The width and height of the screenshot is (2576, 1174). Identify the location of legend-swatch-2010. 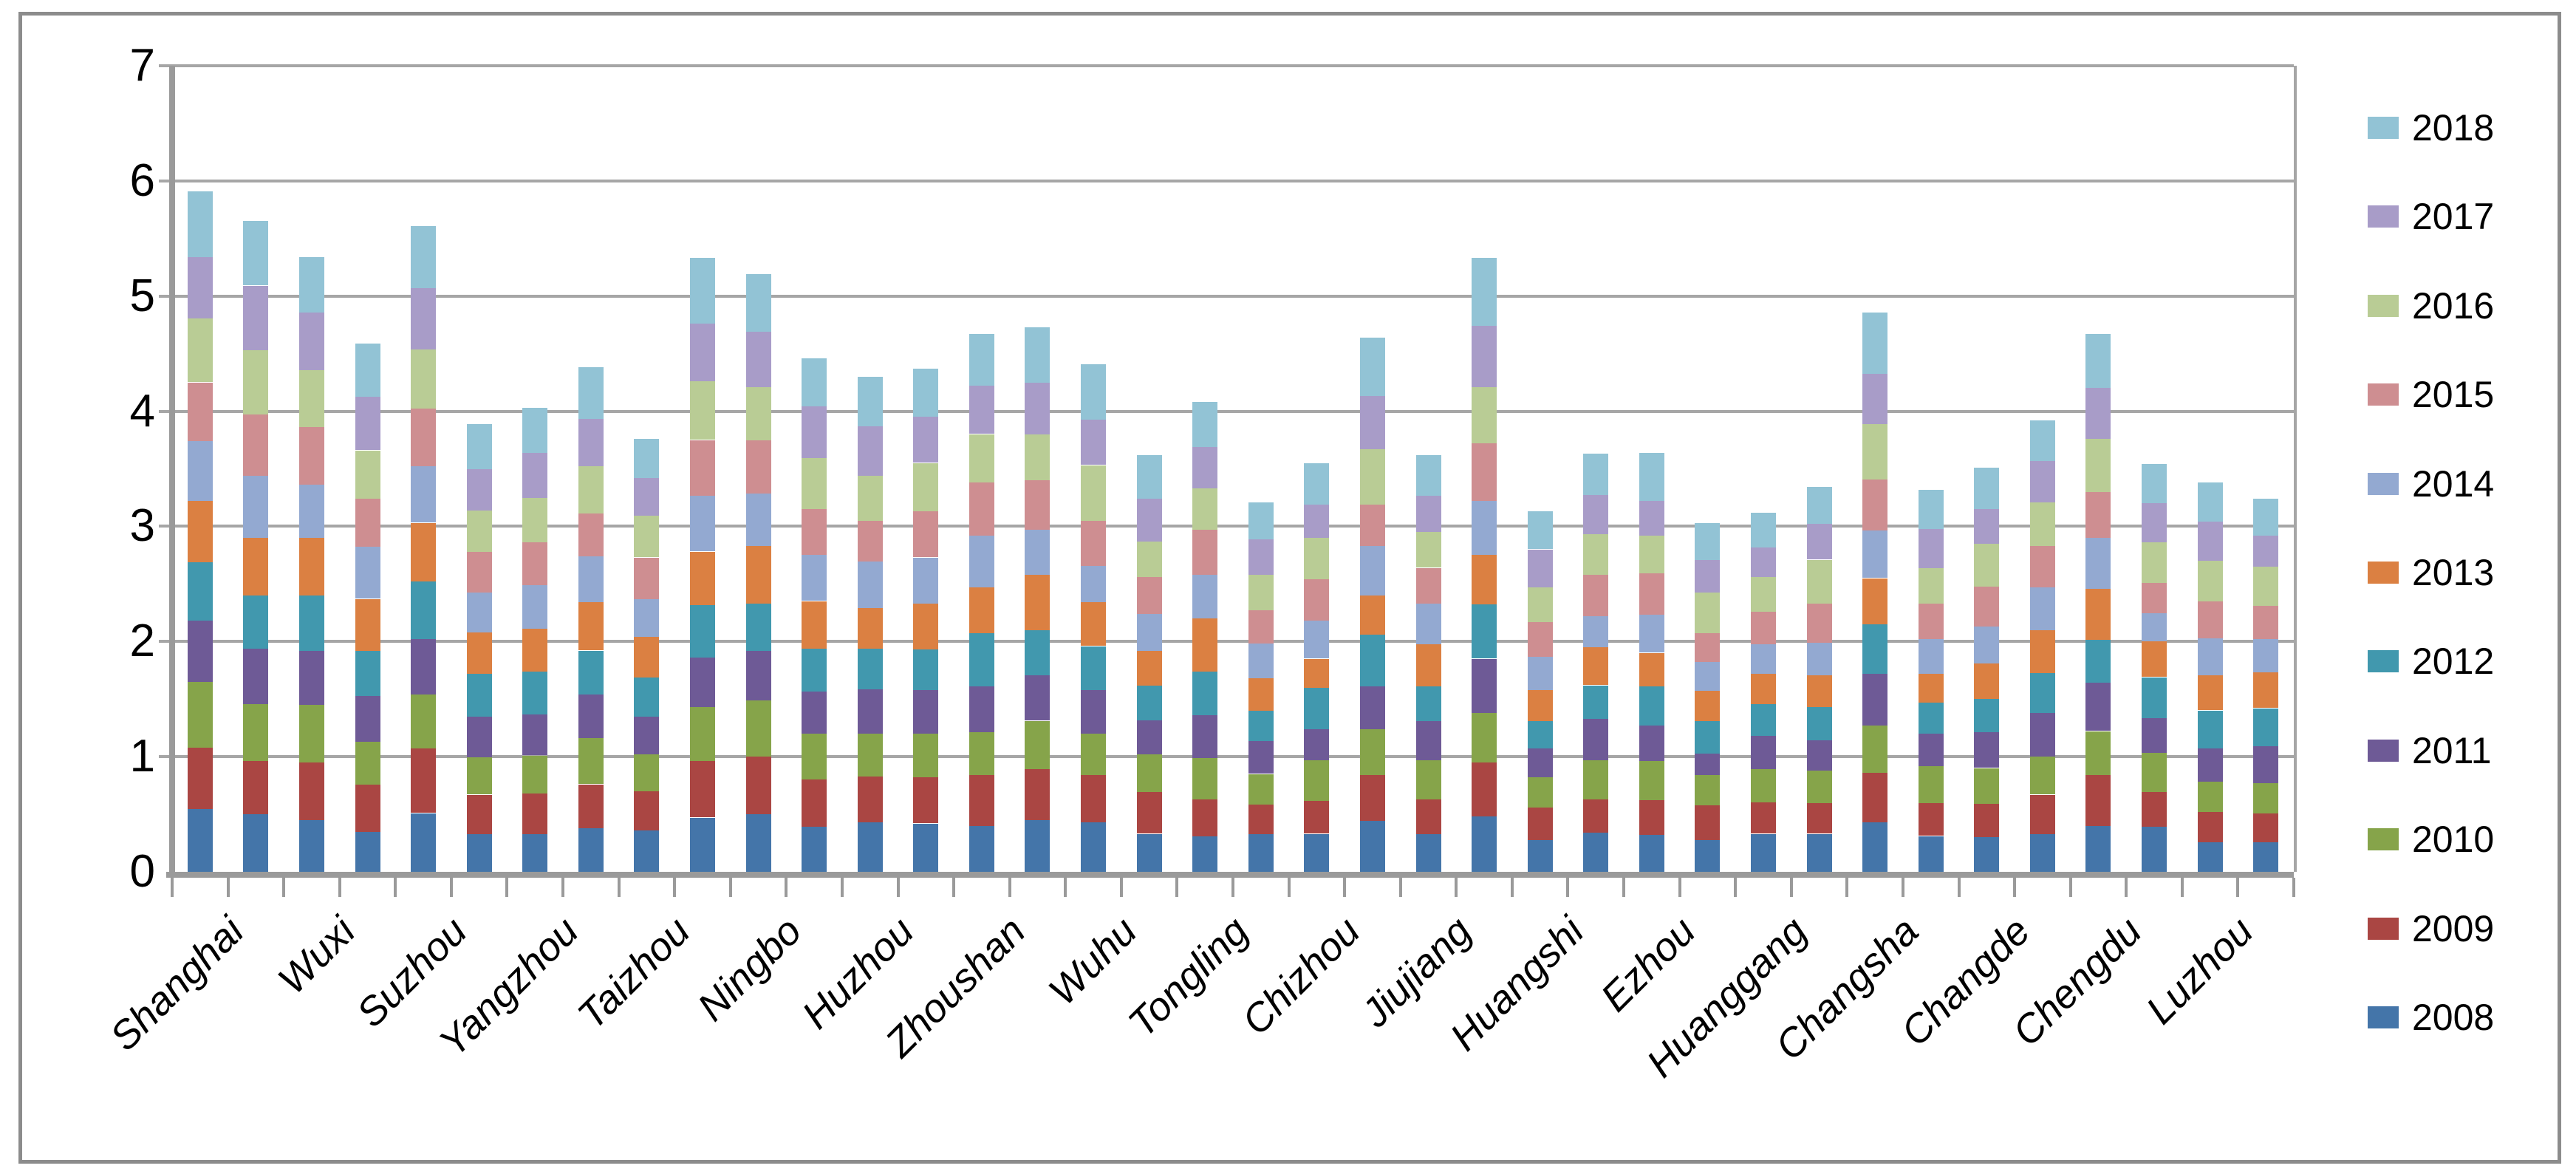
(2383, 839).